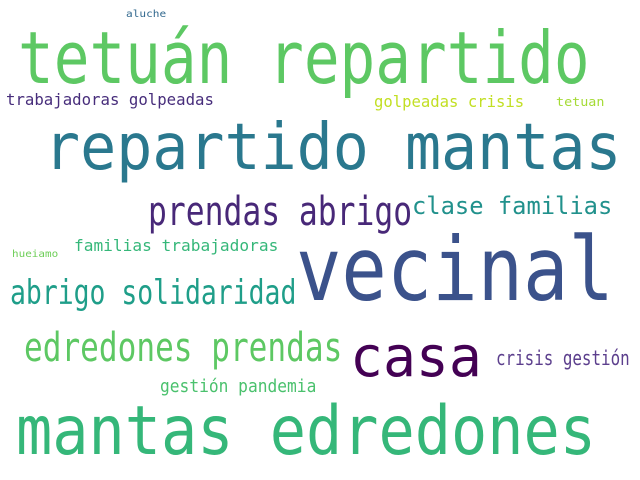 This screenshot has width=640, height=480. Describe the element at coordinates (238, 386) in the screenshot. I see `word-gestion-pandemia: gestión pandemia` at that location.